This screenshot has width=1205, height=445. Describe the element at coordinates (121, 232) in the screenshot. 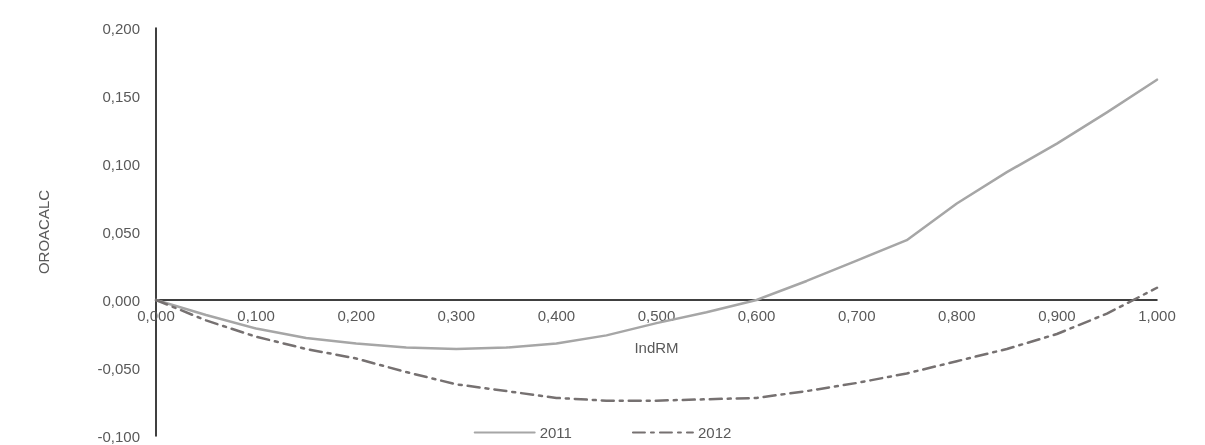

I see `y-tick-label: 0,050` at that location.